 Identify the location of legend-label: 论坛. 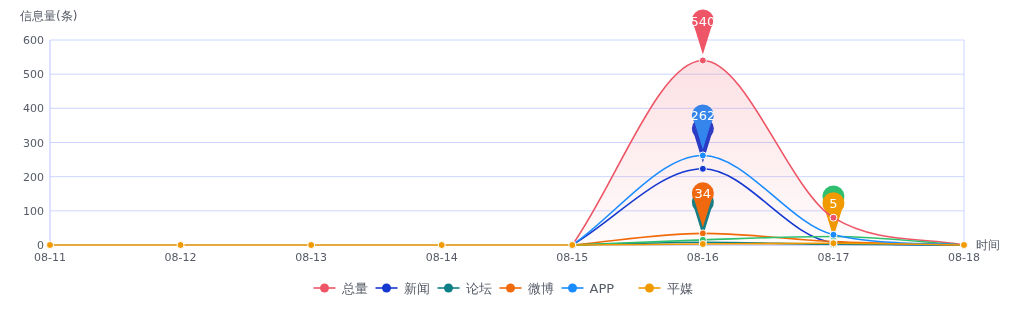
(478, 288).